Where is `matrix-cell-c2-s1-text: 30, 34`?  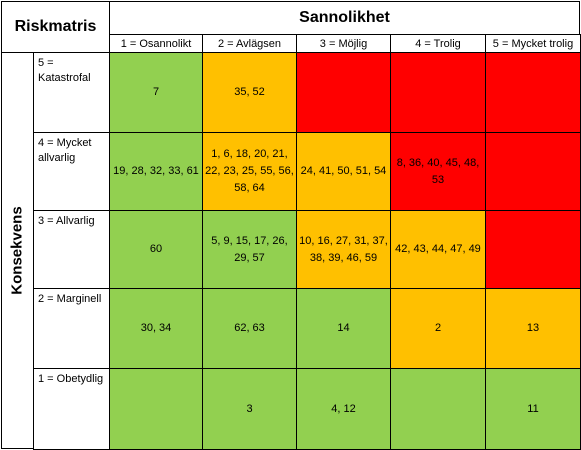 matrix-cell-c2-s1-text: 30, 34 is located at coordinates (156, 328).